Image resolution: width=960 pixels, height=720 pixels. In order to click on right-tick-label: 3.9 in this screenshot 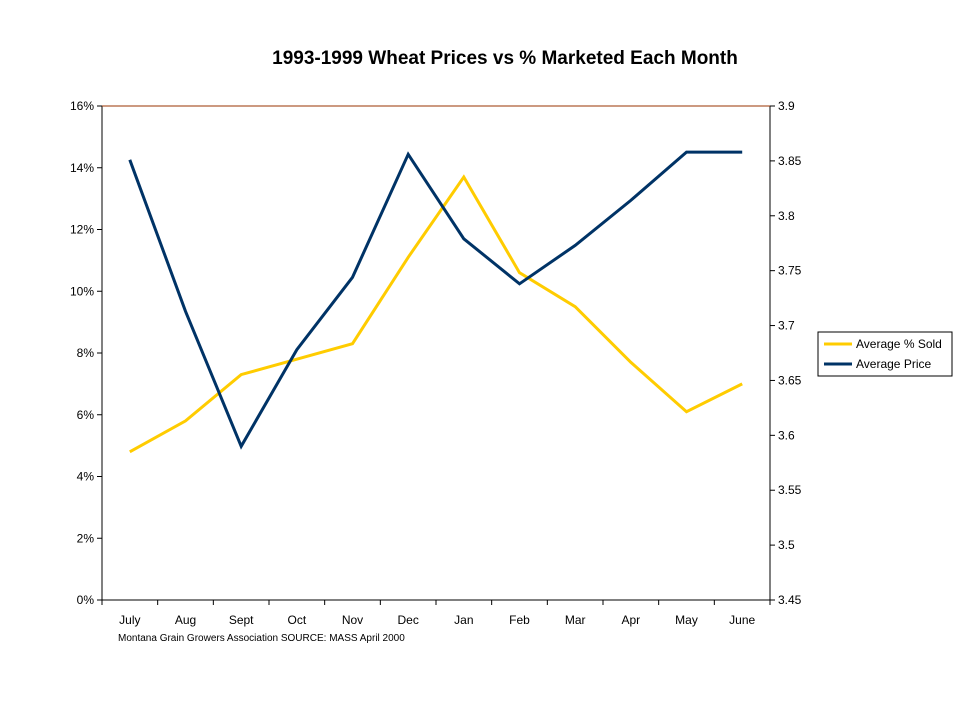, I will do `click(786, 106)`.